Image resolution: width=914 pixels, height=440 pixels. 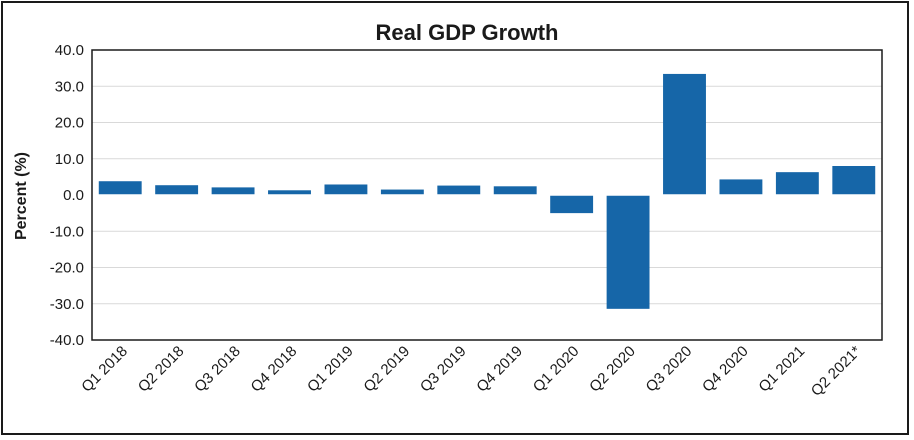 I want to click on x-tick-label: Q3 2020, so click(x=669, y=369).